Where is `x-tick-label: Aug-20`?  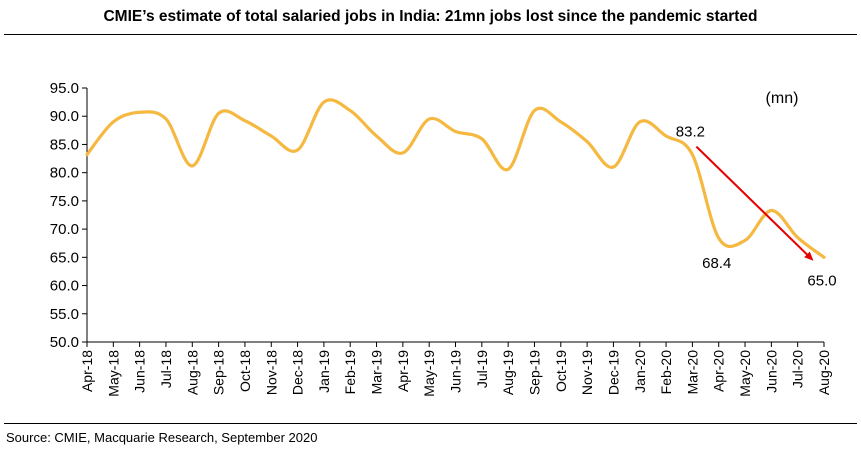
x-tick-label: Aug-20 is located at coordinates (824, 372).